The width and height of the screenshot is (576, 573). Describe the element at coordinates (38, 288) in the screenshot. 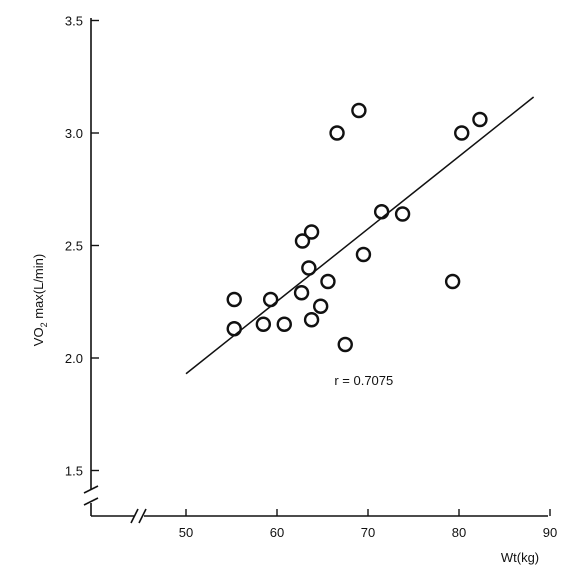

I see `y-axis-title-rest: max(L/min)` at that location.